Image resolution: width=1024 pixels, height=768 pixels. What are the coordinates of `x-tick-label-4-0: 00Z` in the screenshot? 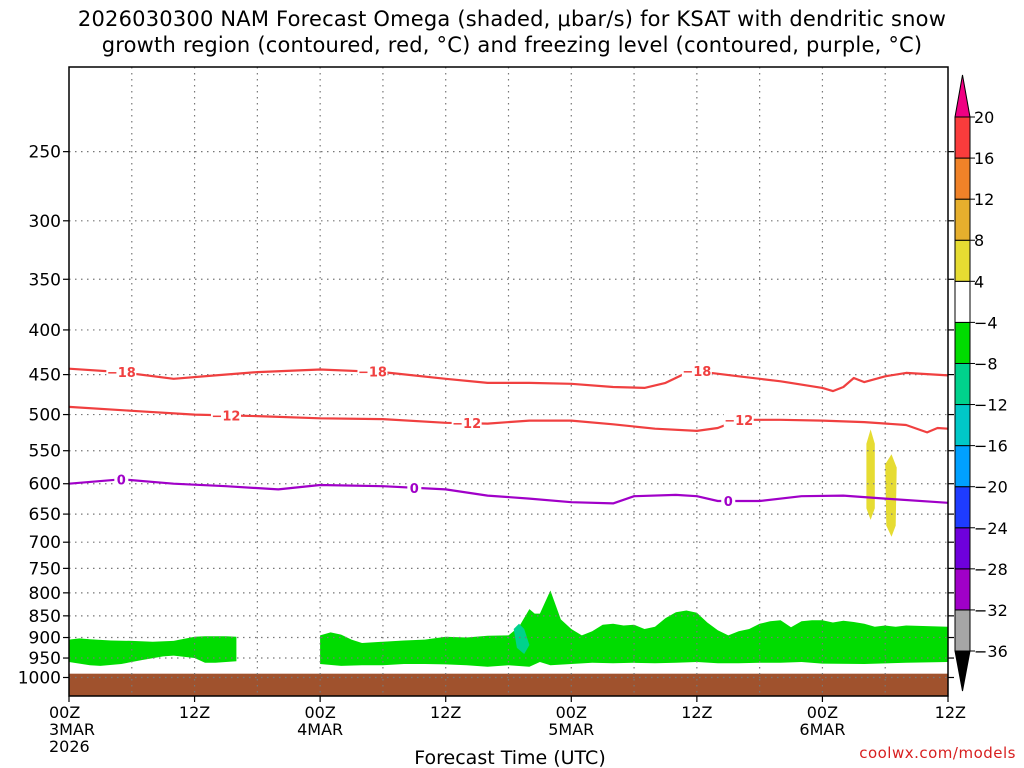 It's located at (571, 712).